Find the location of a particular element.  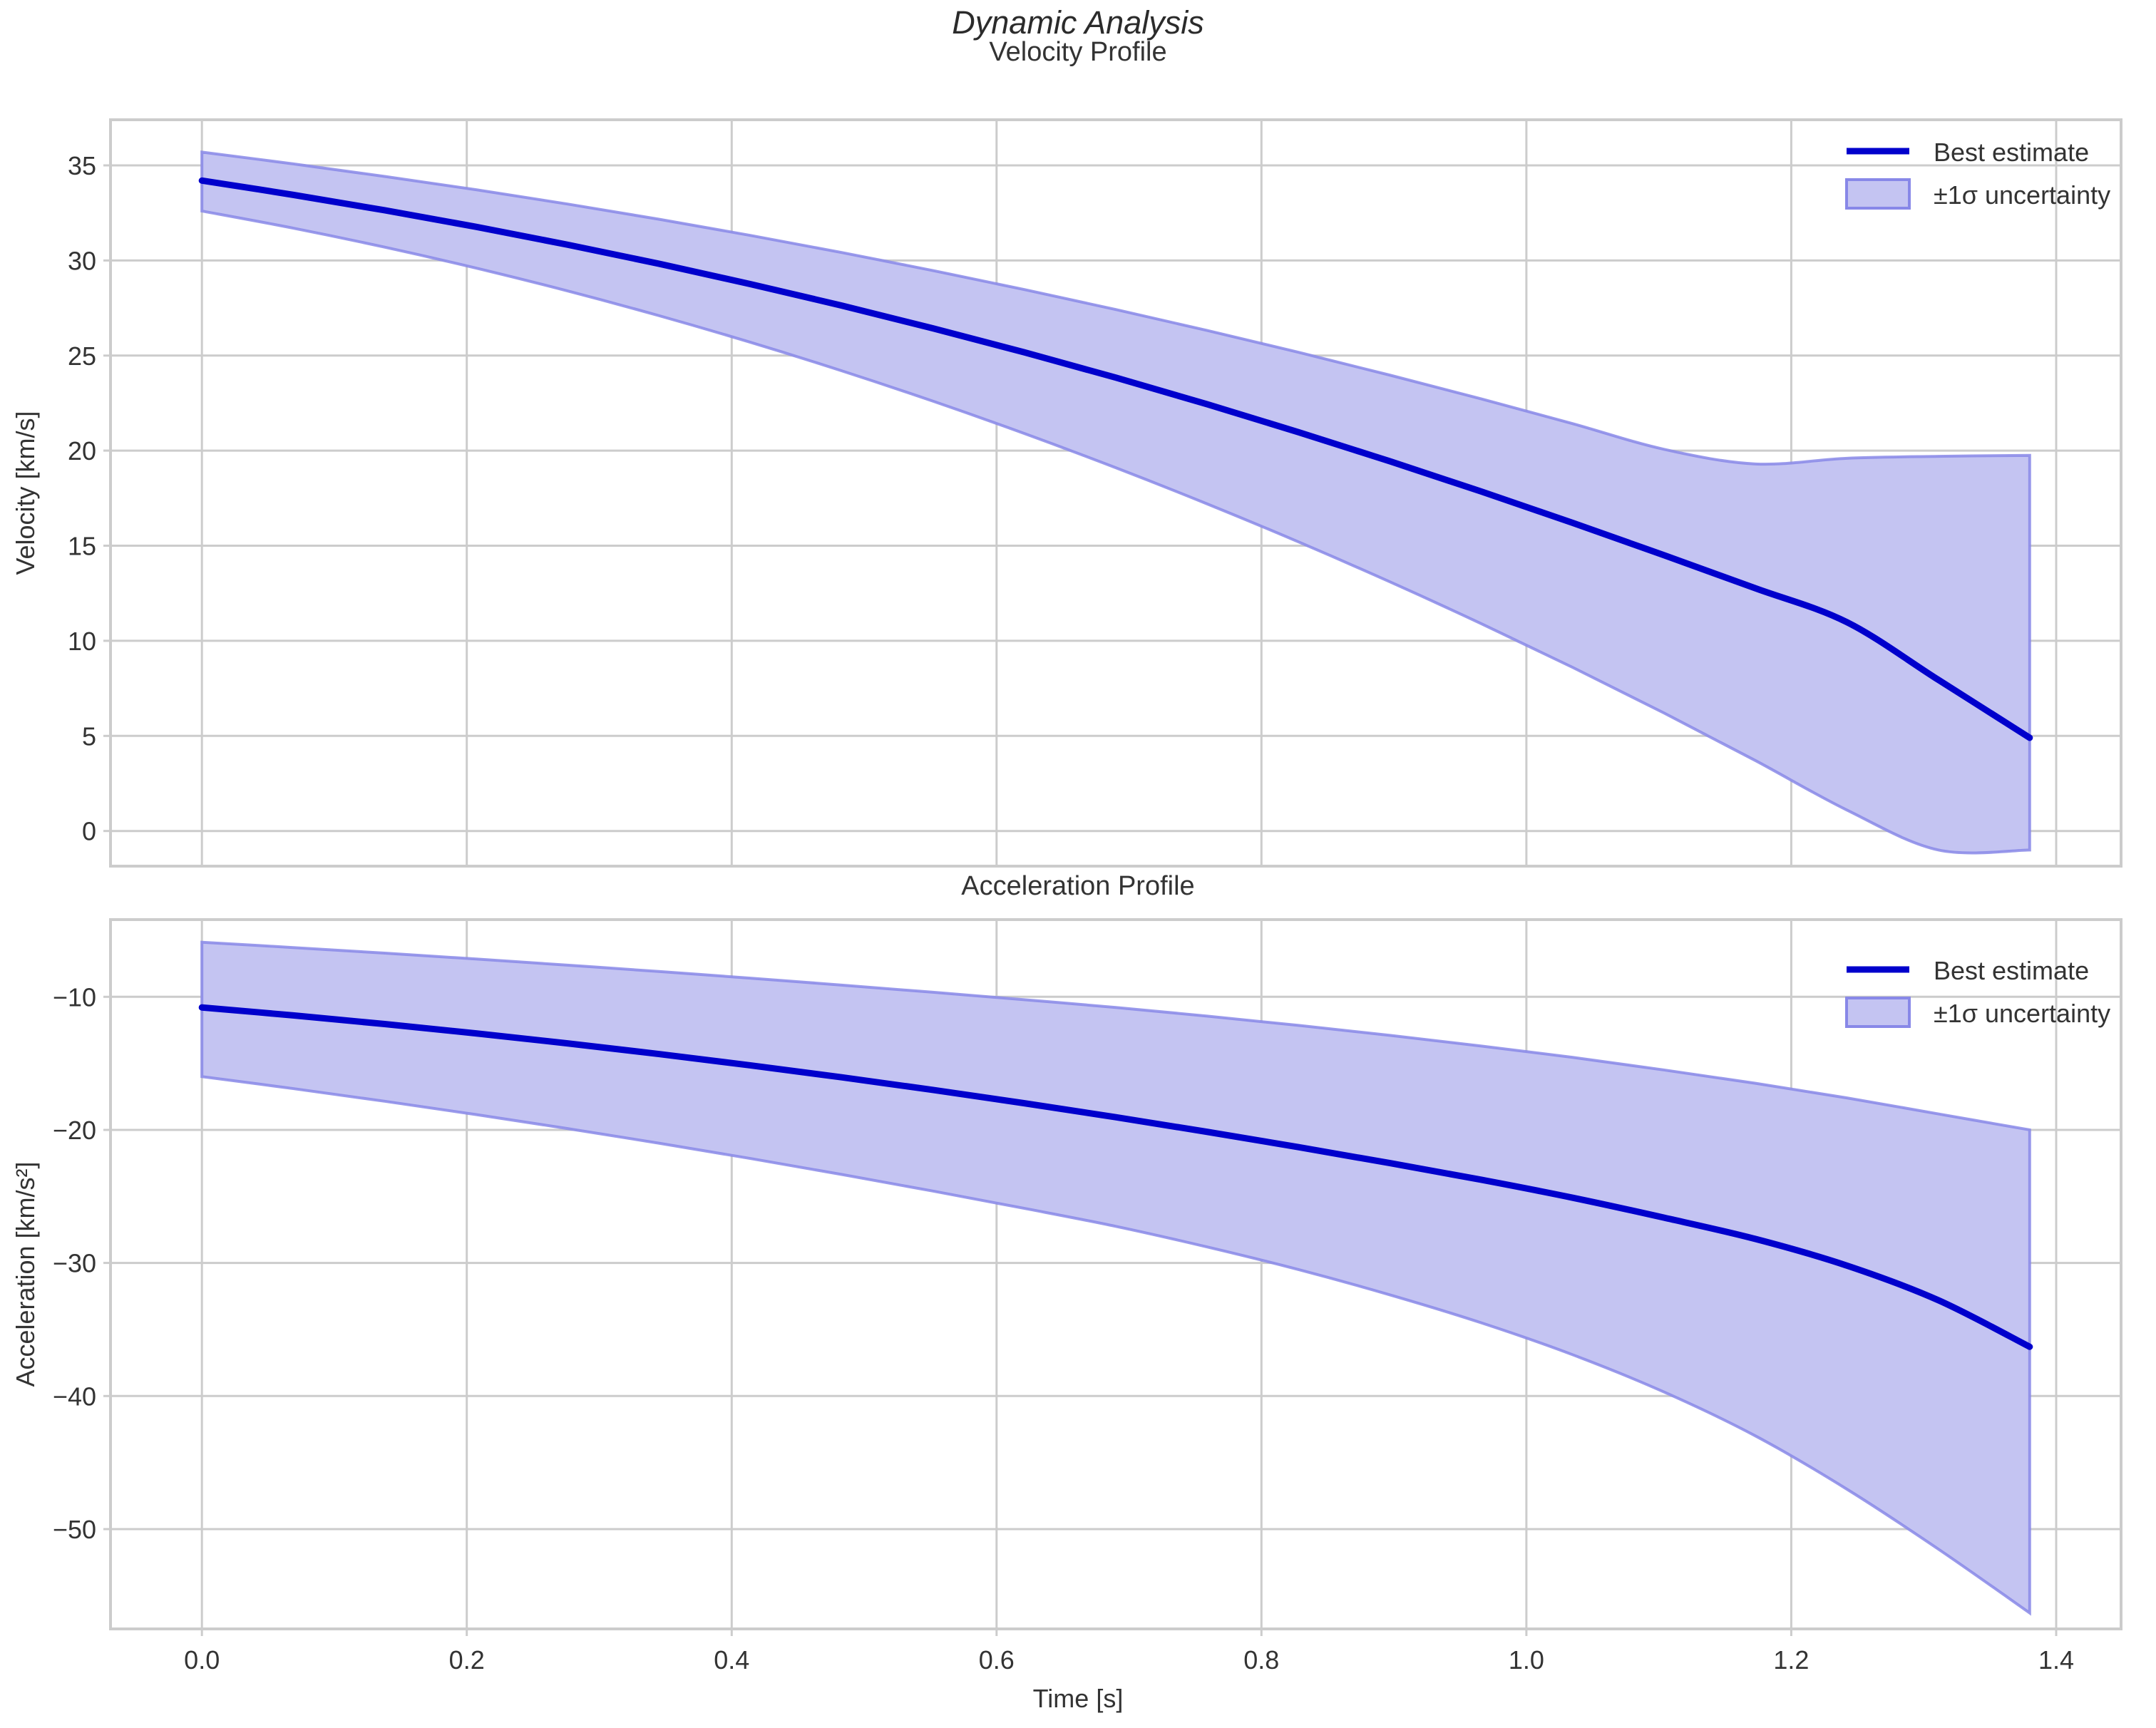

y-tick-label: 0 is located at coordinates (89, 831).